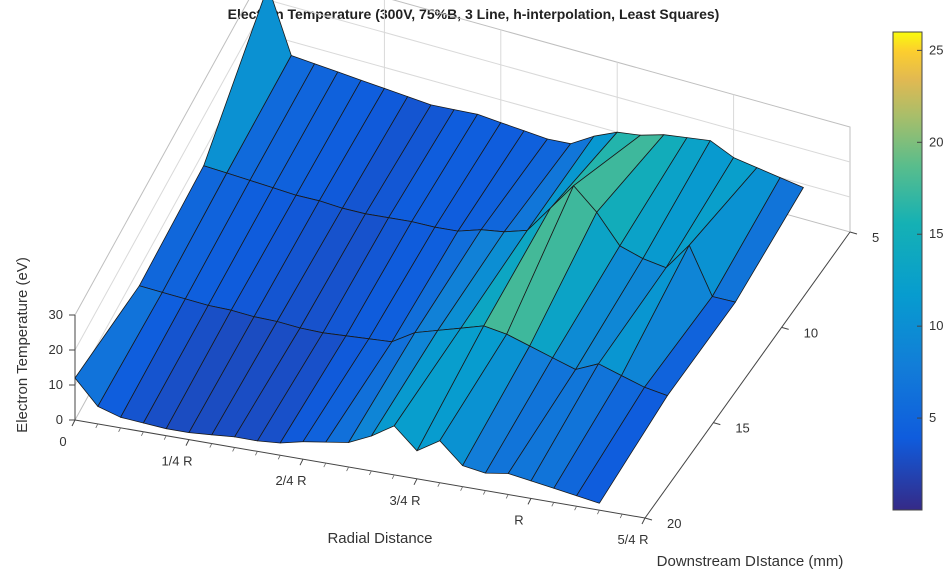 This screenshot has height=571, width=947. Describe the element at coordinates (56, 349) in the screenshot. I see `z-tick-label: 20` at that location.